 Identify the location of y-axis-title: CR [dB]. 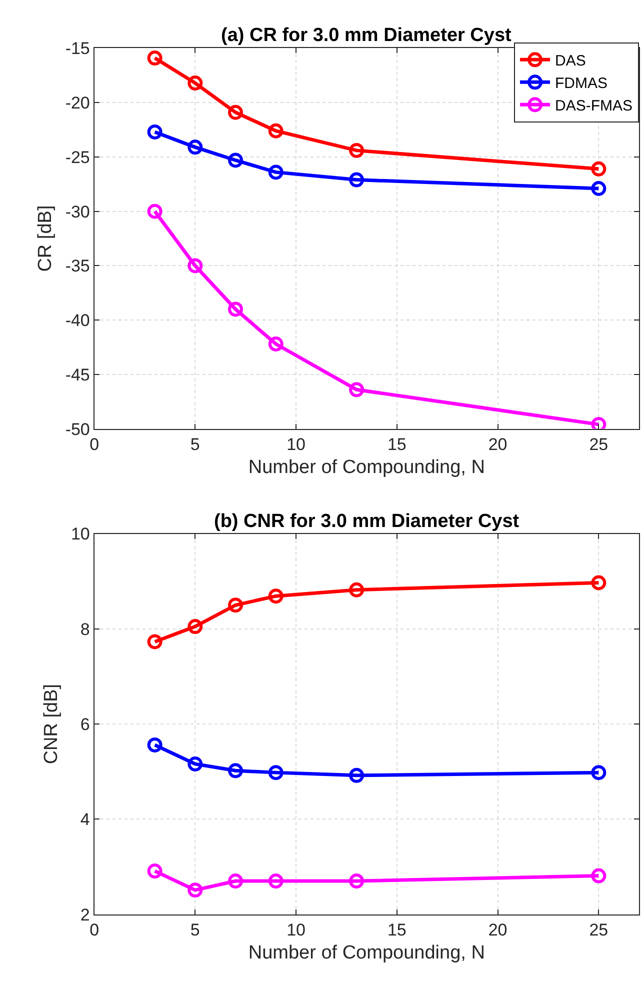
(45, 238).